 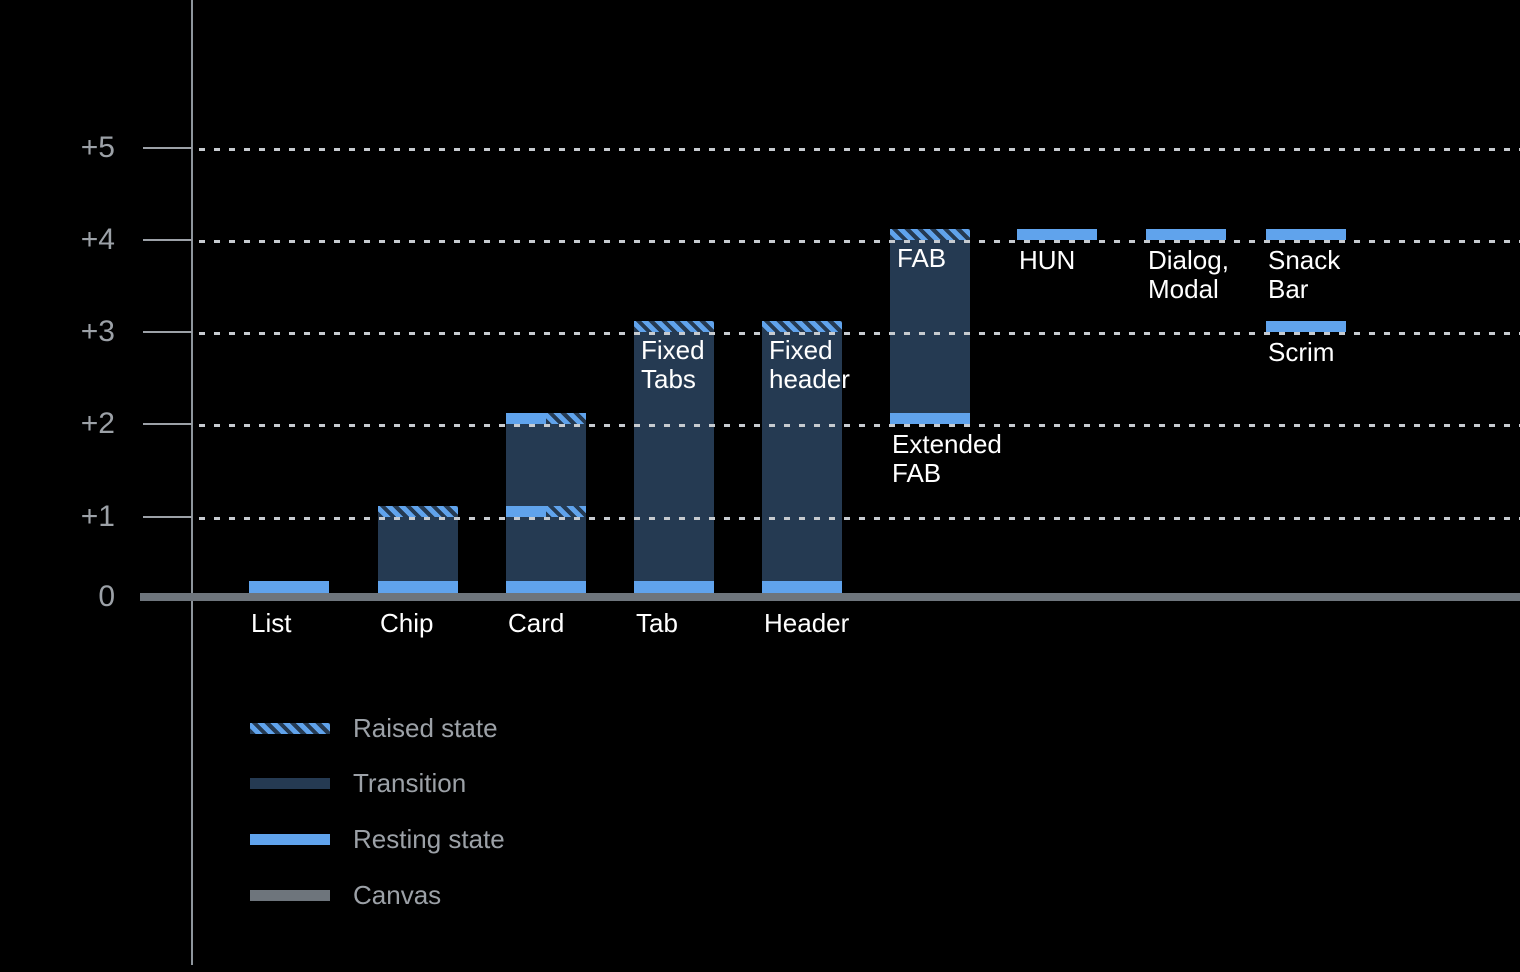 What do you see at coordinates (290, 728) in the screenshot?
I see `legend-swatch-raised` at bounding box center [290, 728].